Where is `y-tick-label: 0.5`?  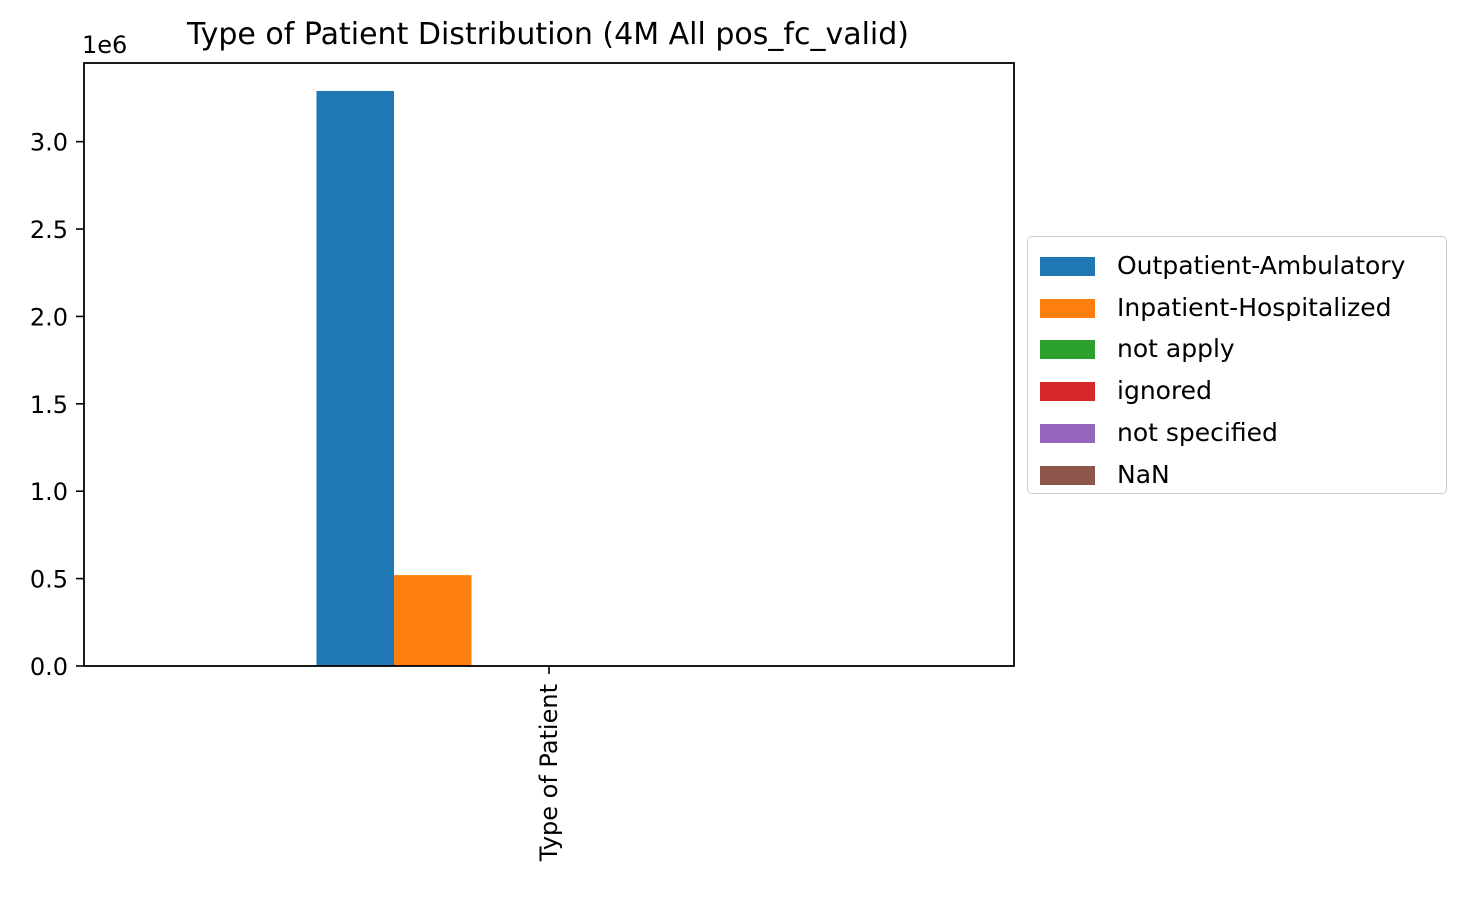
y-tick-label: 0.5 is located at coordinates (49, 580).